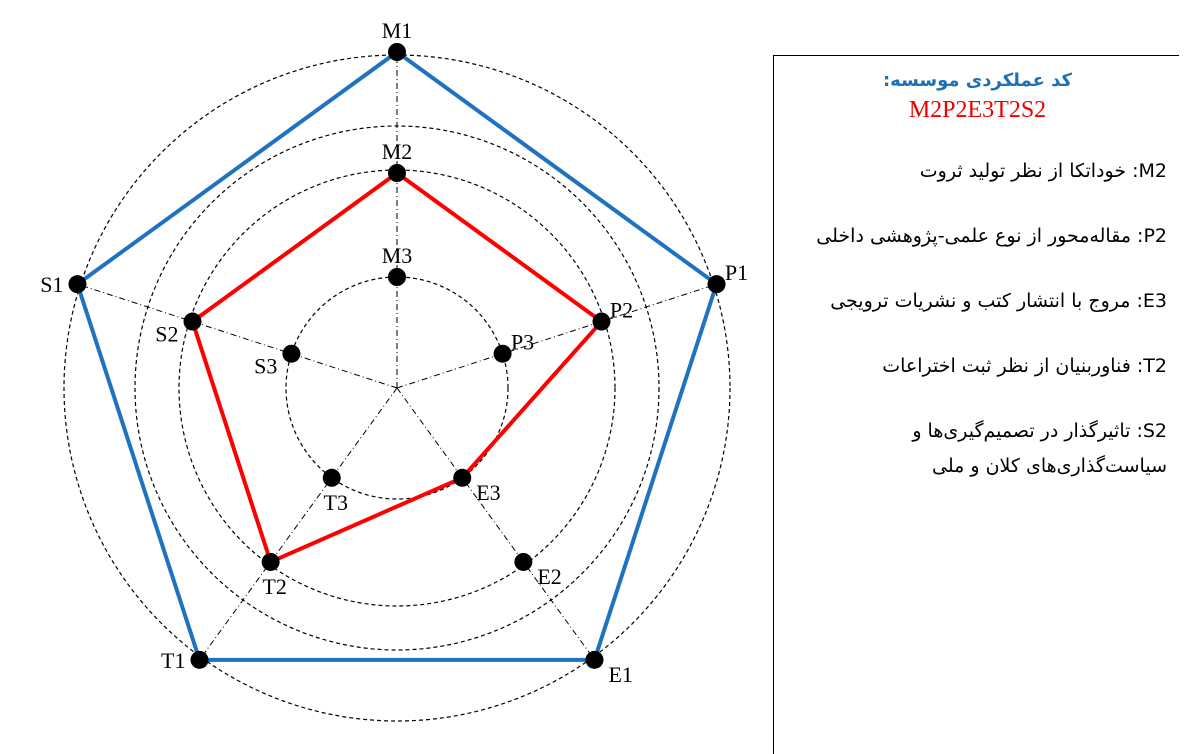 Image resolution: width=1191 pixels, height=754 pixels. I want to click on item: M2: خوداتکا از نظر تولید ثروت, so click(1043, 171).